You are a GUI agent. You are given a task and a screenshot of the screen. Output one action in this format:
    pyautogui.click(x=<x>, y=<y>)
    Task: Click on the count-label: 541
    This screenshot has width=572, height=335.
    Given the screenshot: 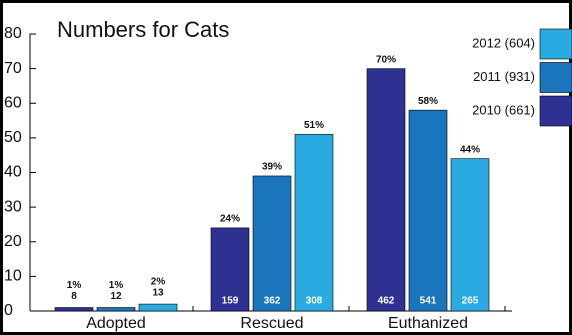 What is the action you would take?
    pyautogui.click(x=428, y=301)
    